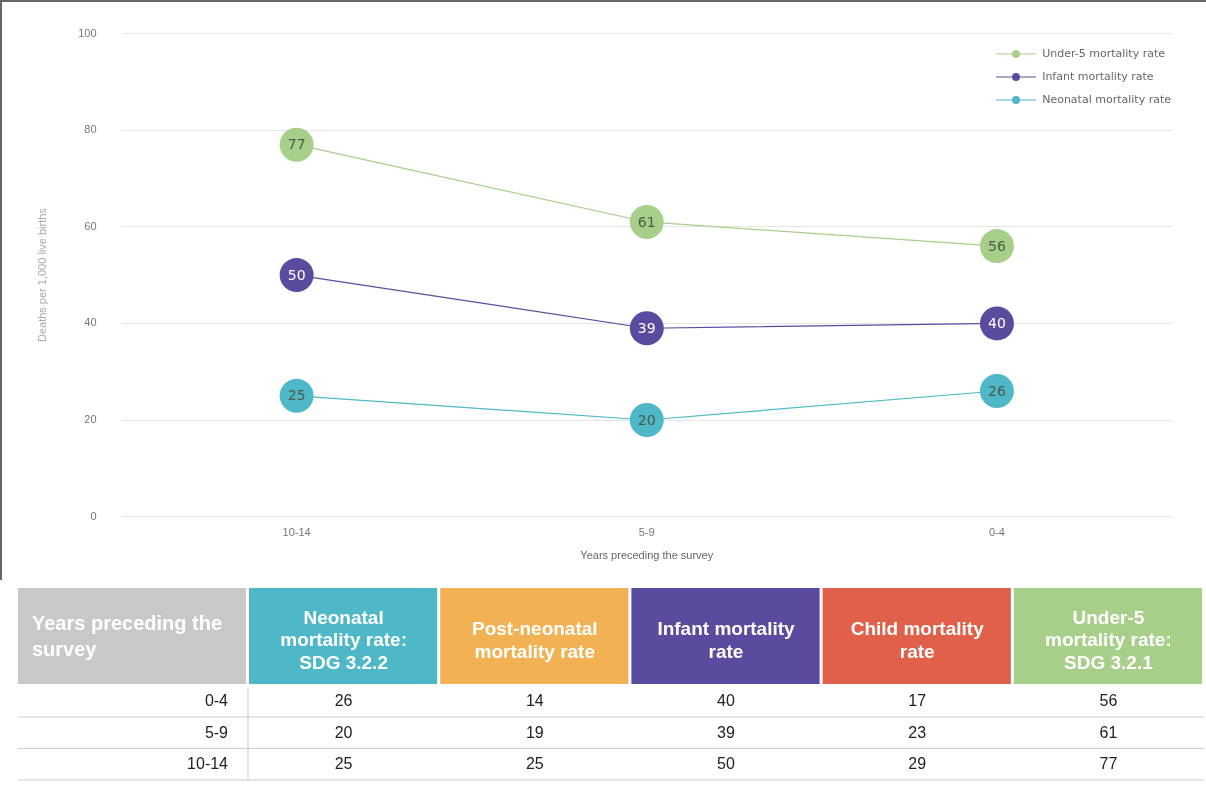 Image resolution: width=1206 pixels, height=805 pixels. Describe the element at coordinates (343, 640) in the screenshot. I see `x-tick-label: Neonatal mortality rate: SDG 3.2.2` at that location.